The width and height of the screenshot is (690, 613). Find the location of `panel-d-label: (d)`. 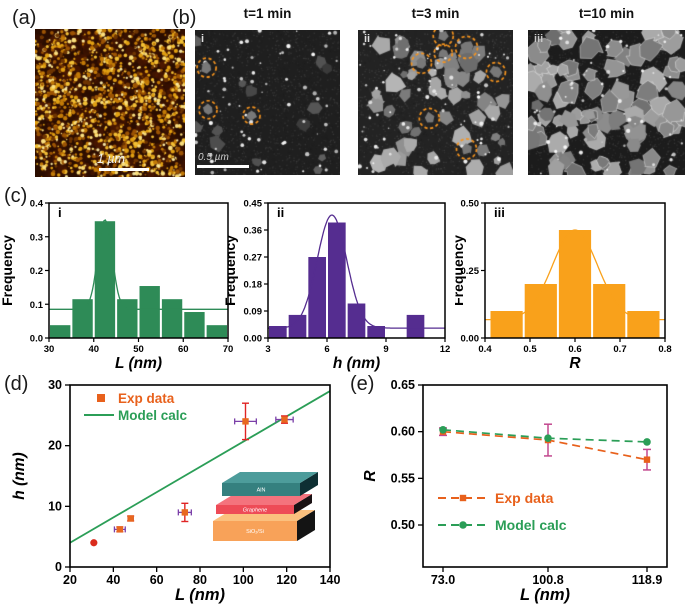

panel-d-label: (d) is located at coordinates (16, 384).